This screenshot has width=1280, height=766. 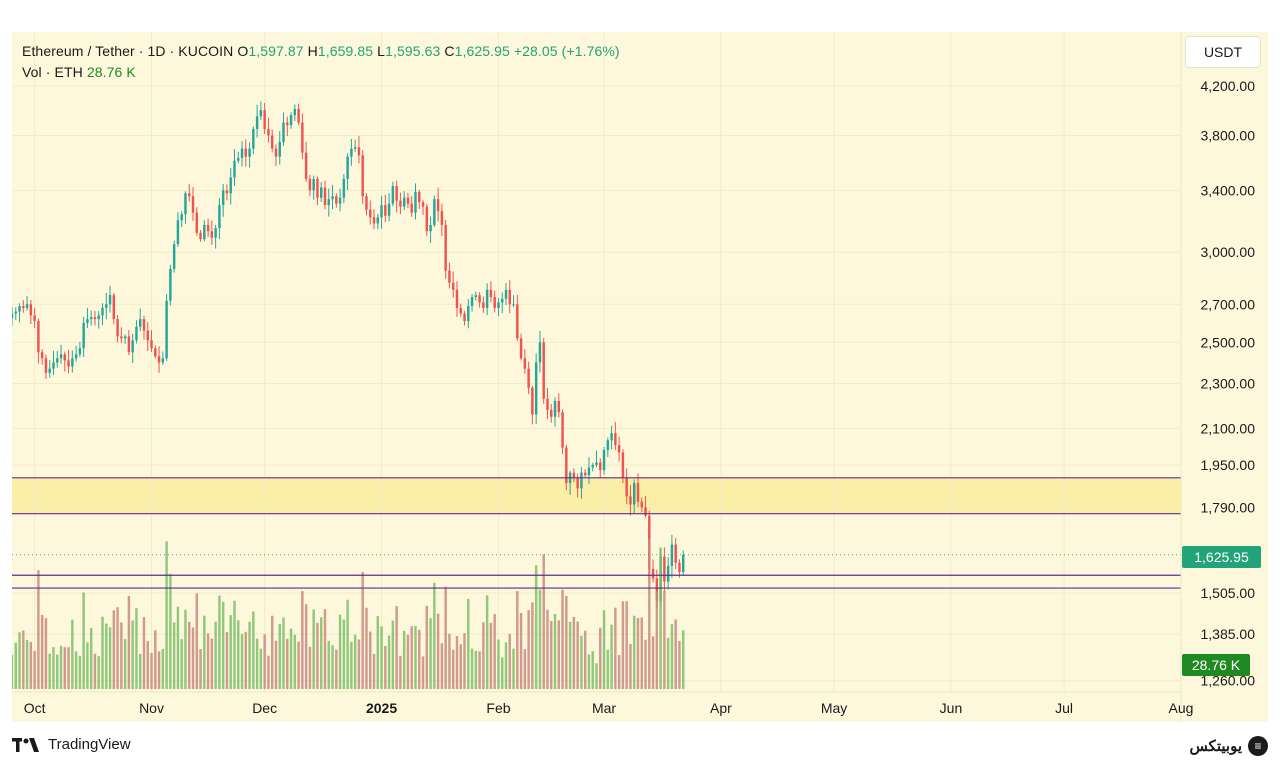 I want to click on tradingview-icon, so click(x=25, y=744).